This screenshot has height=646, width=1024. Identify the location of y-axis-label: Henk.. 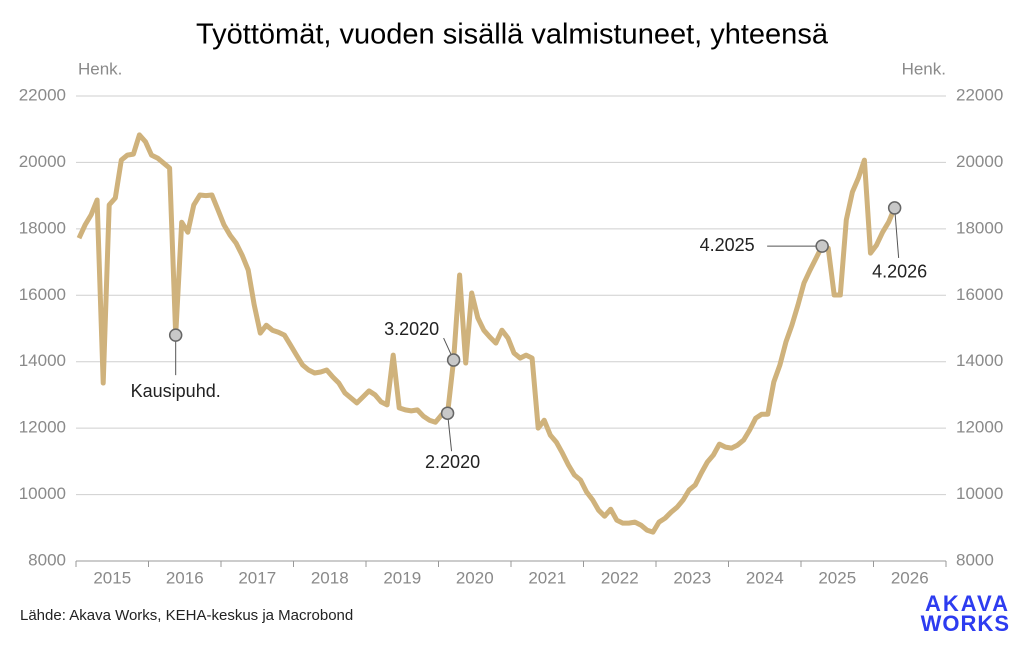
(100, 68).